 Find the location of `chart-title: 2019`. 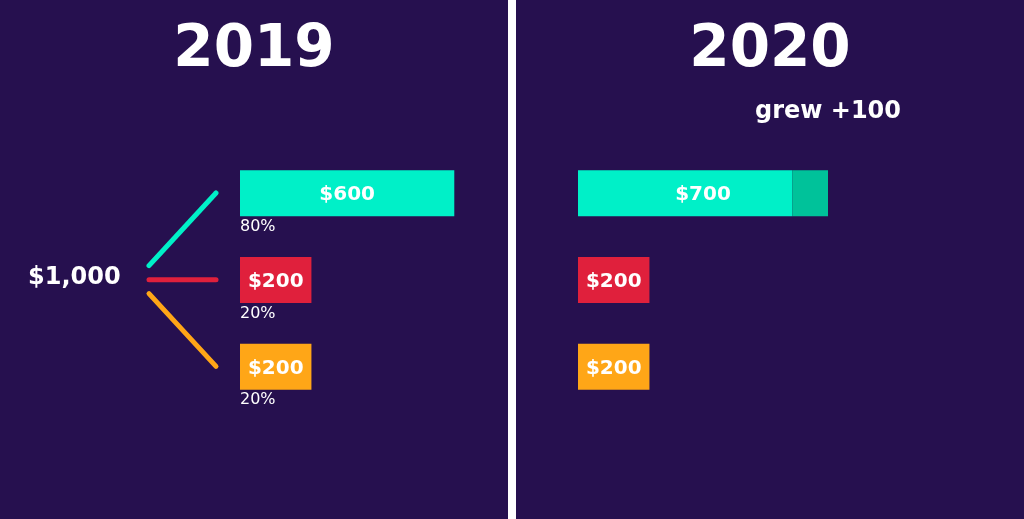

chart-title: 2019 is located at coordinates (254, 46).